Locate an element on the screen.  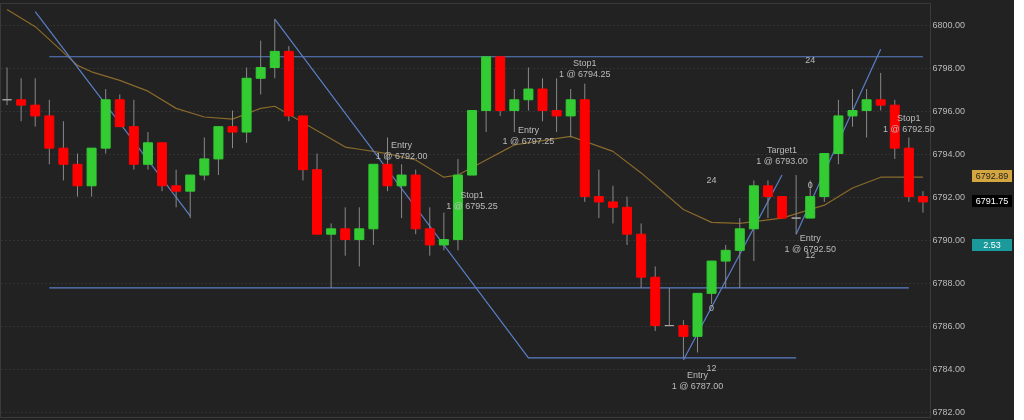
y-tick-label: 6784.00 is located at coordinates (949, 369).